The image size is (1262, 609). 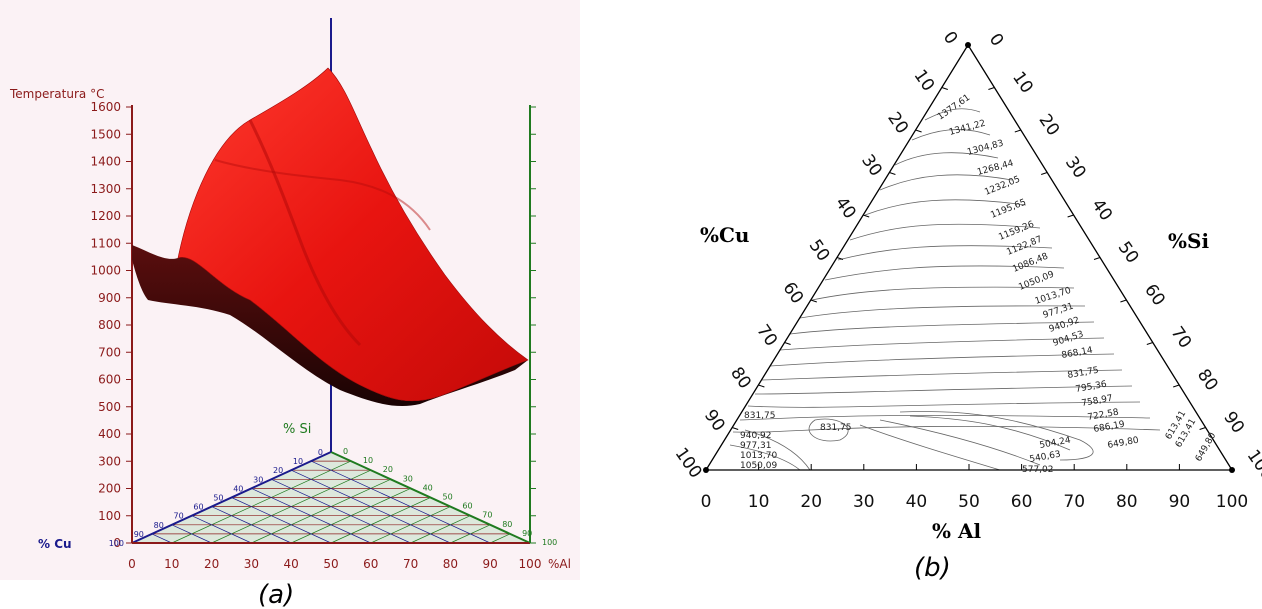 I want to click on bottom-tick-label: 40, so click(x=917, y=502).